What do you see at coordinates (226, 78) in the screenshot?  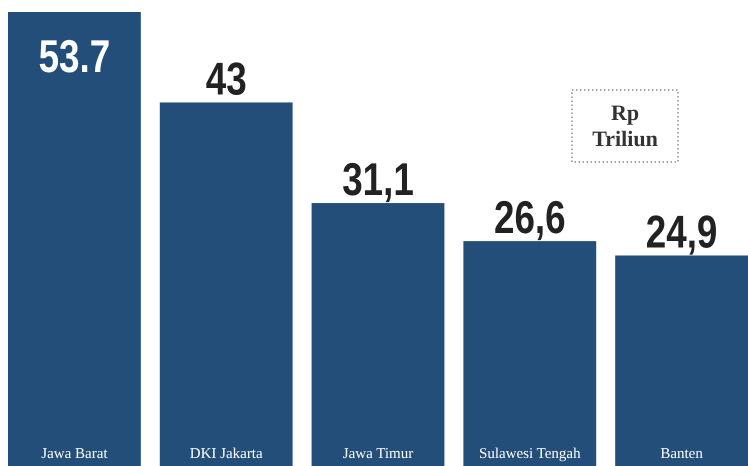 I see `data-label: 43` at bounding box center [226, 78].